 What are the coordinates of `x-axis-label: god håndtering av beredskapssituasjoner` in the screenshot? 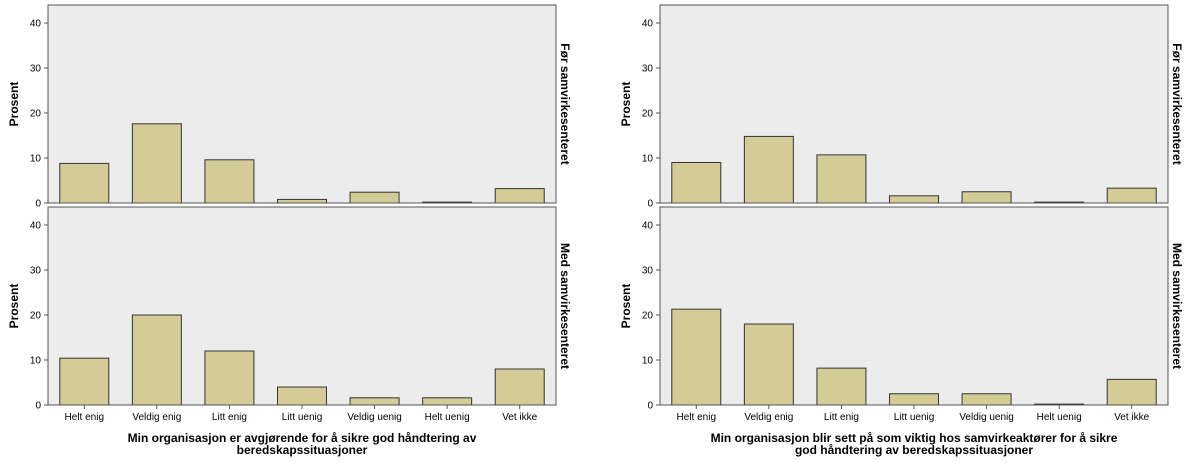 It's located at (914, 450).